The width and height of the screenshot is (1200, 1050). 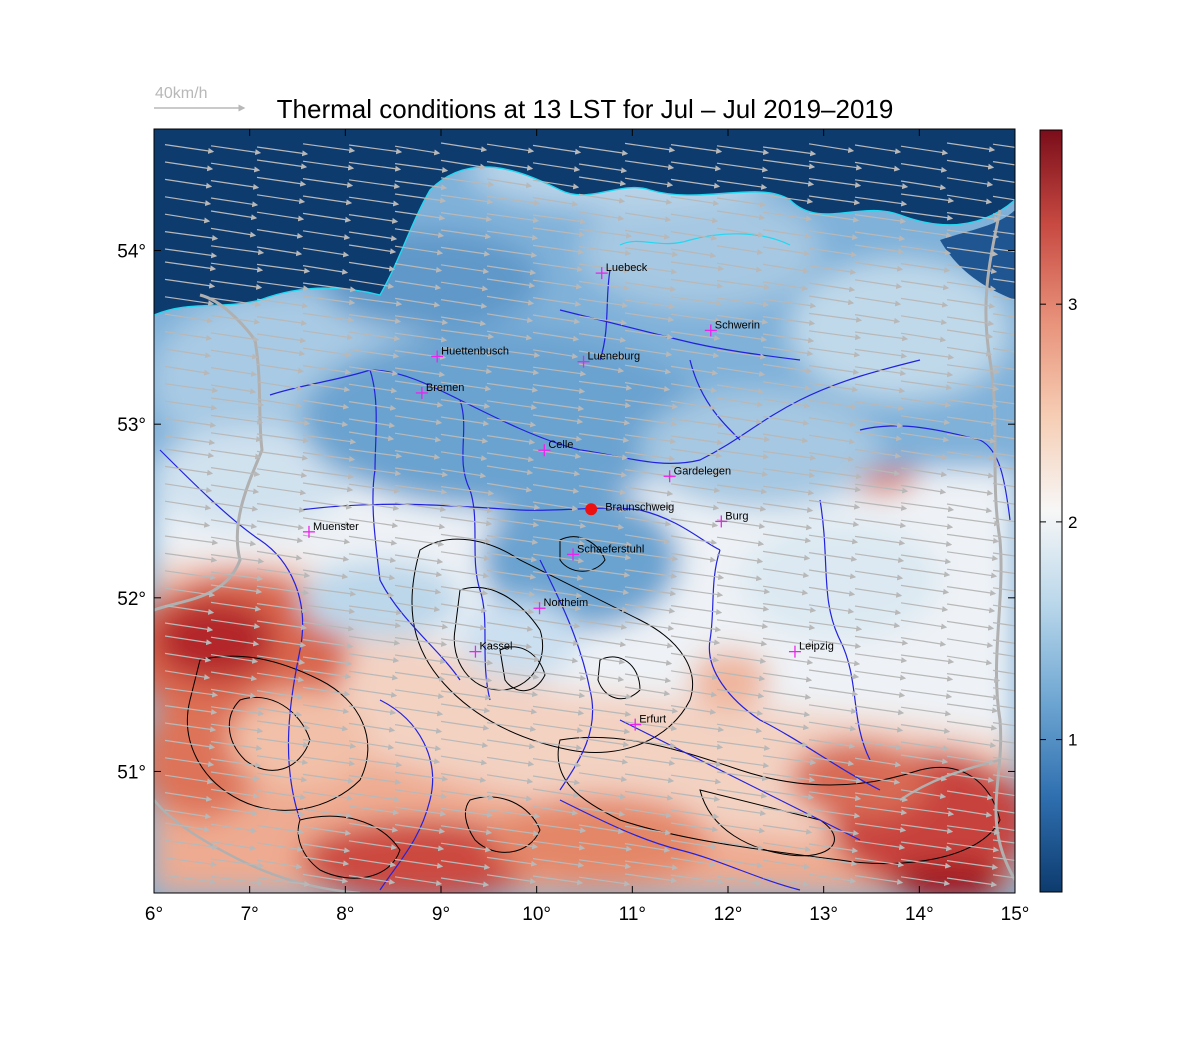 What do you see at coordinates (555, 448) in the screenshot?
I see `city-marker: Celle` at bounding box center [555, 448].